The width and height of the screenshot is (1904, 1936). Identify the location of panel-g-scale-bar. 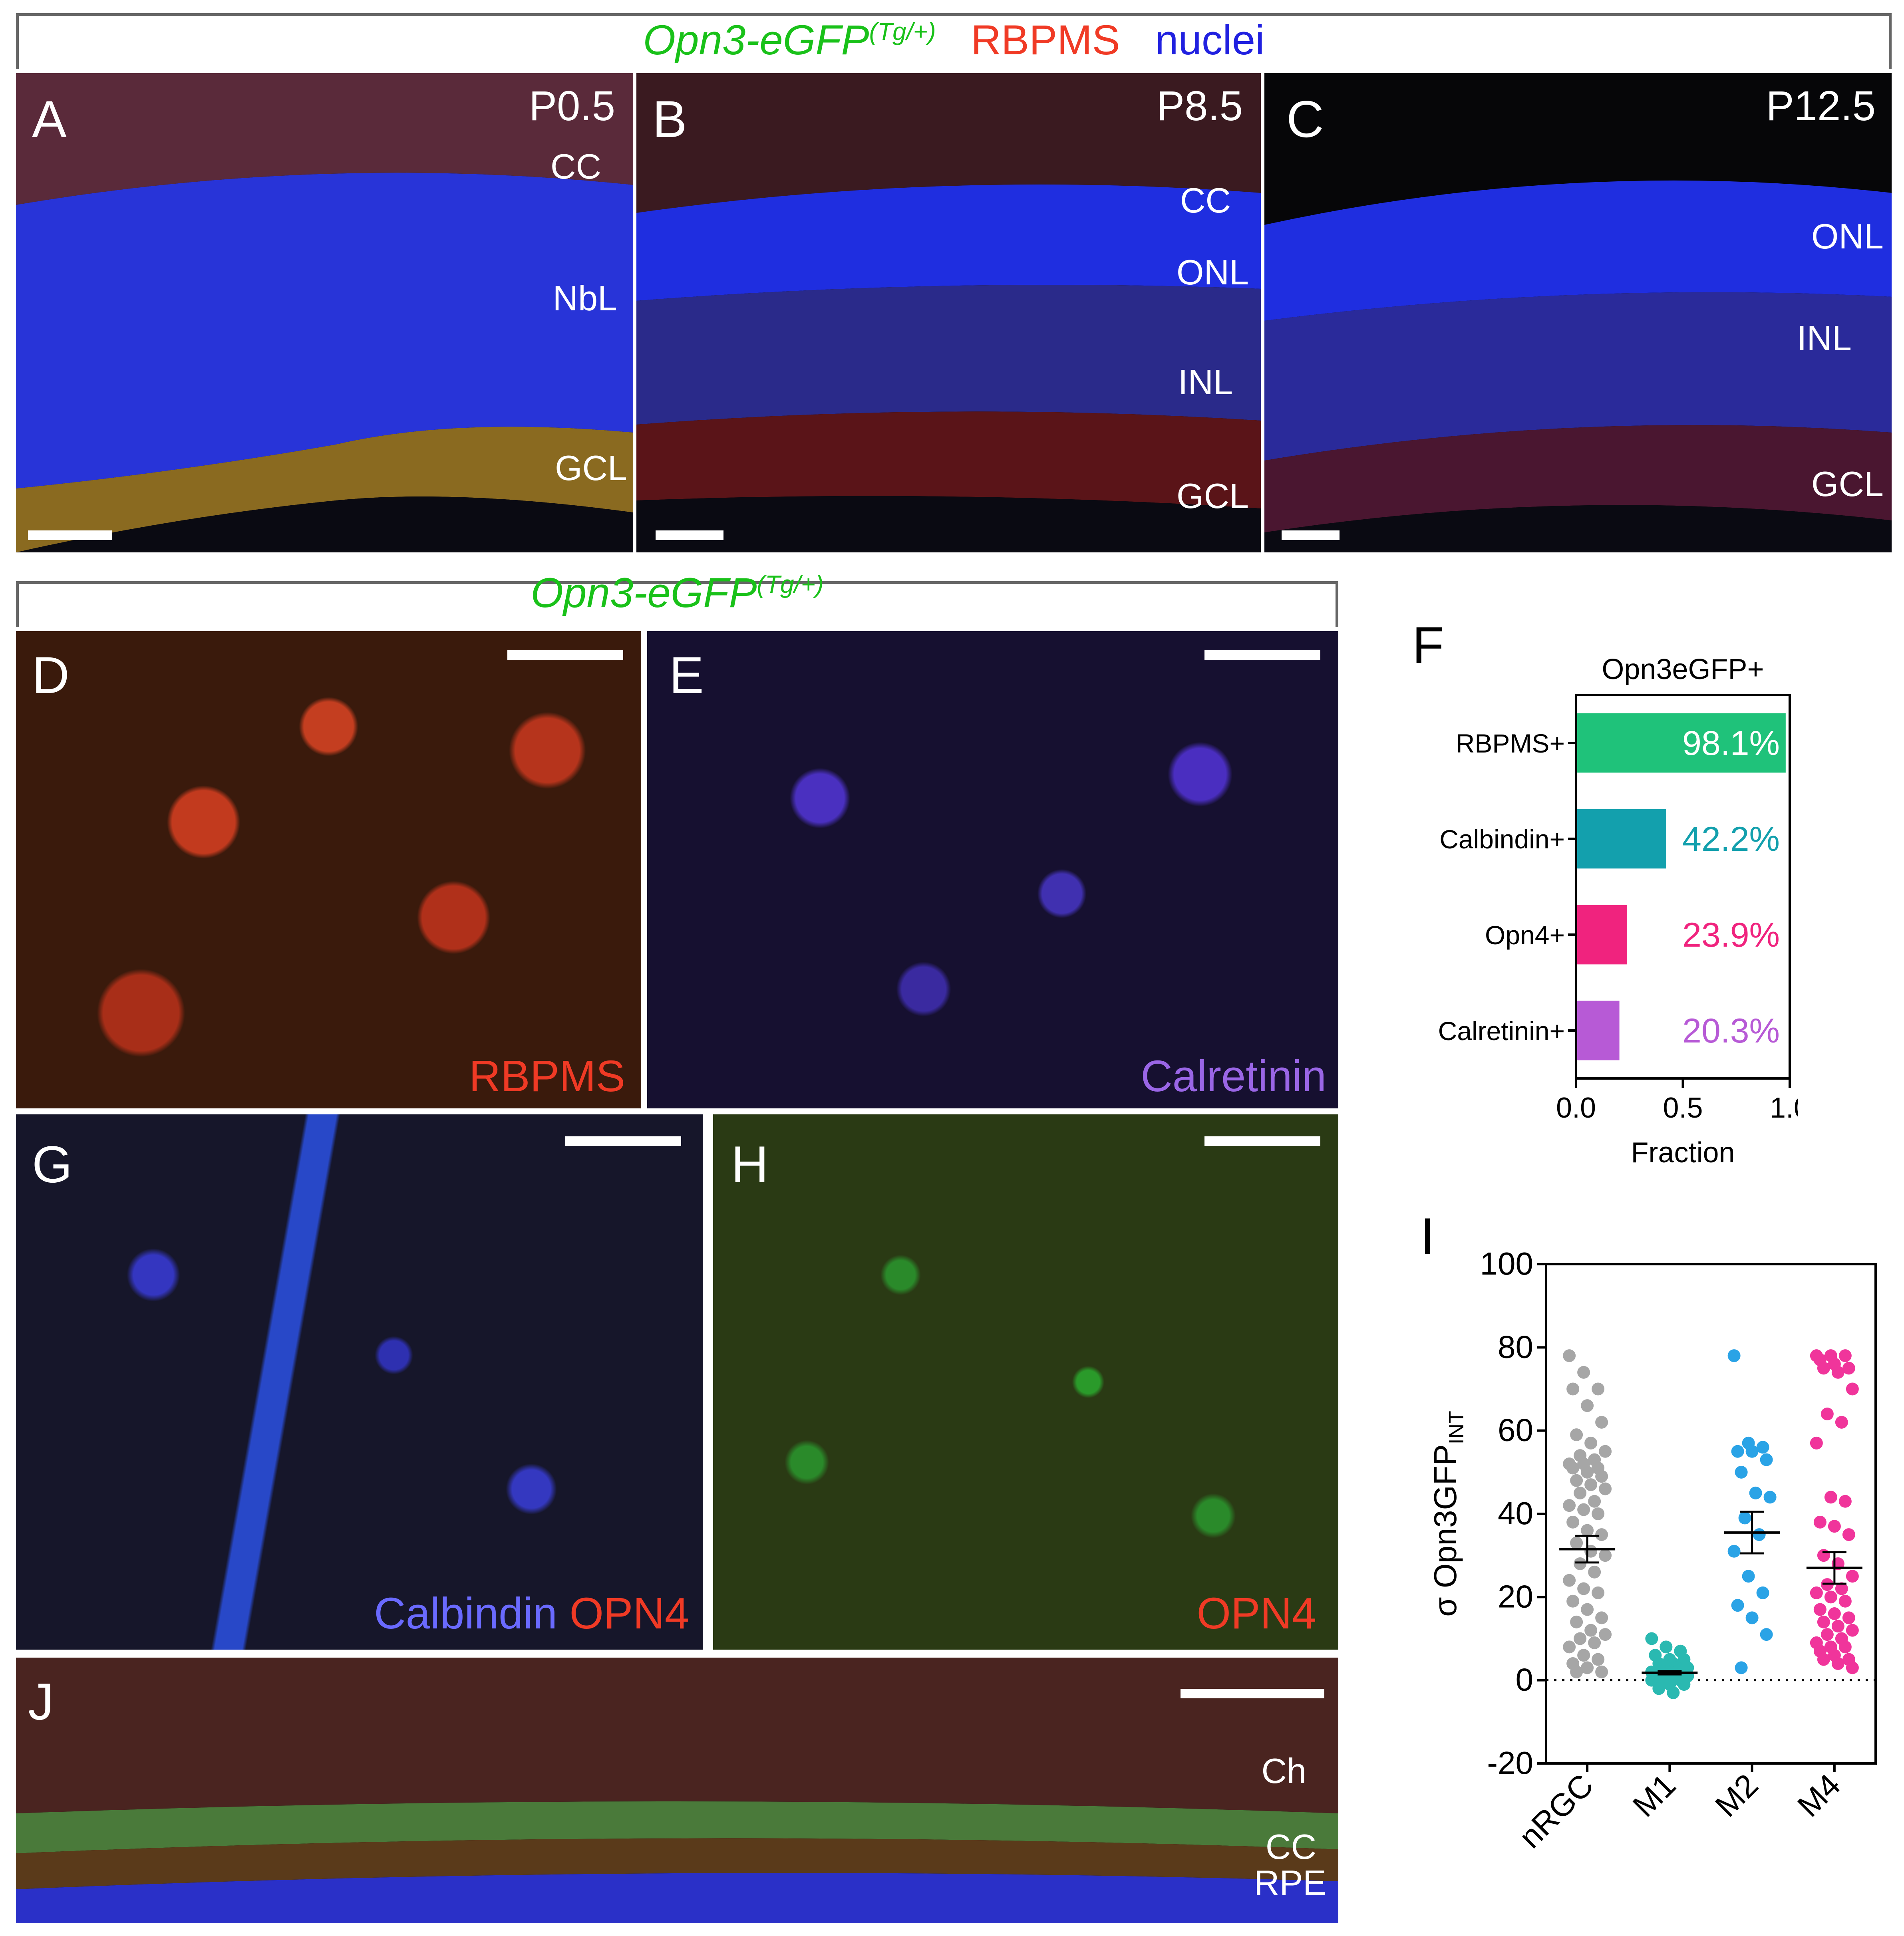
(623, 1141).